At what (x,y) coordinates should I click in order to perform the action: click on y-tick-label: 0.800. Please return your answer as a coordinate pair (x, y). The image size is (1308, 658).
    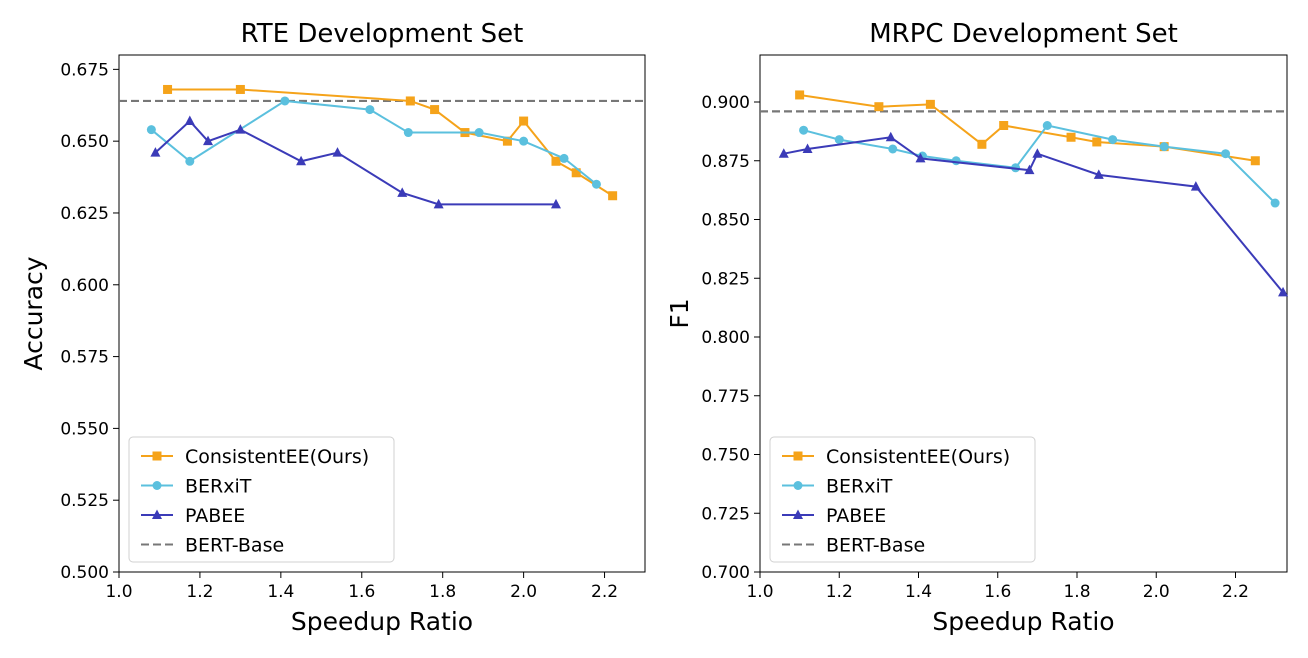
    Looking at the image, I should click on (725, 338).